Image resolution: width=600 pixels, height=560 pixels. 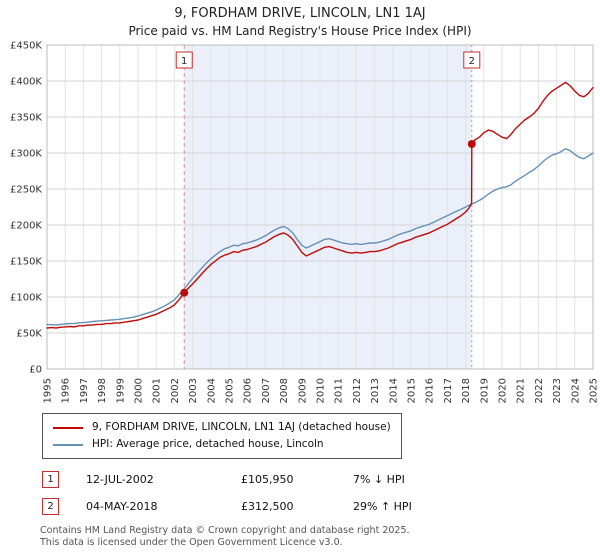 What do you see at coordinates (321, 390) in the screenshot?
I see `svg-text: 2010` at bounding box center [321, 390].